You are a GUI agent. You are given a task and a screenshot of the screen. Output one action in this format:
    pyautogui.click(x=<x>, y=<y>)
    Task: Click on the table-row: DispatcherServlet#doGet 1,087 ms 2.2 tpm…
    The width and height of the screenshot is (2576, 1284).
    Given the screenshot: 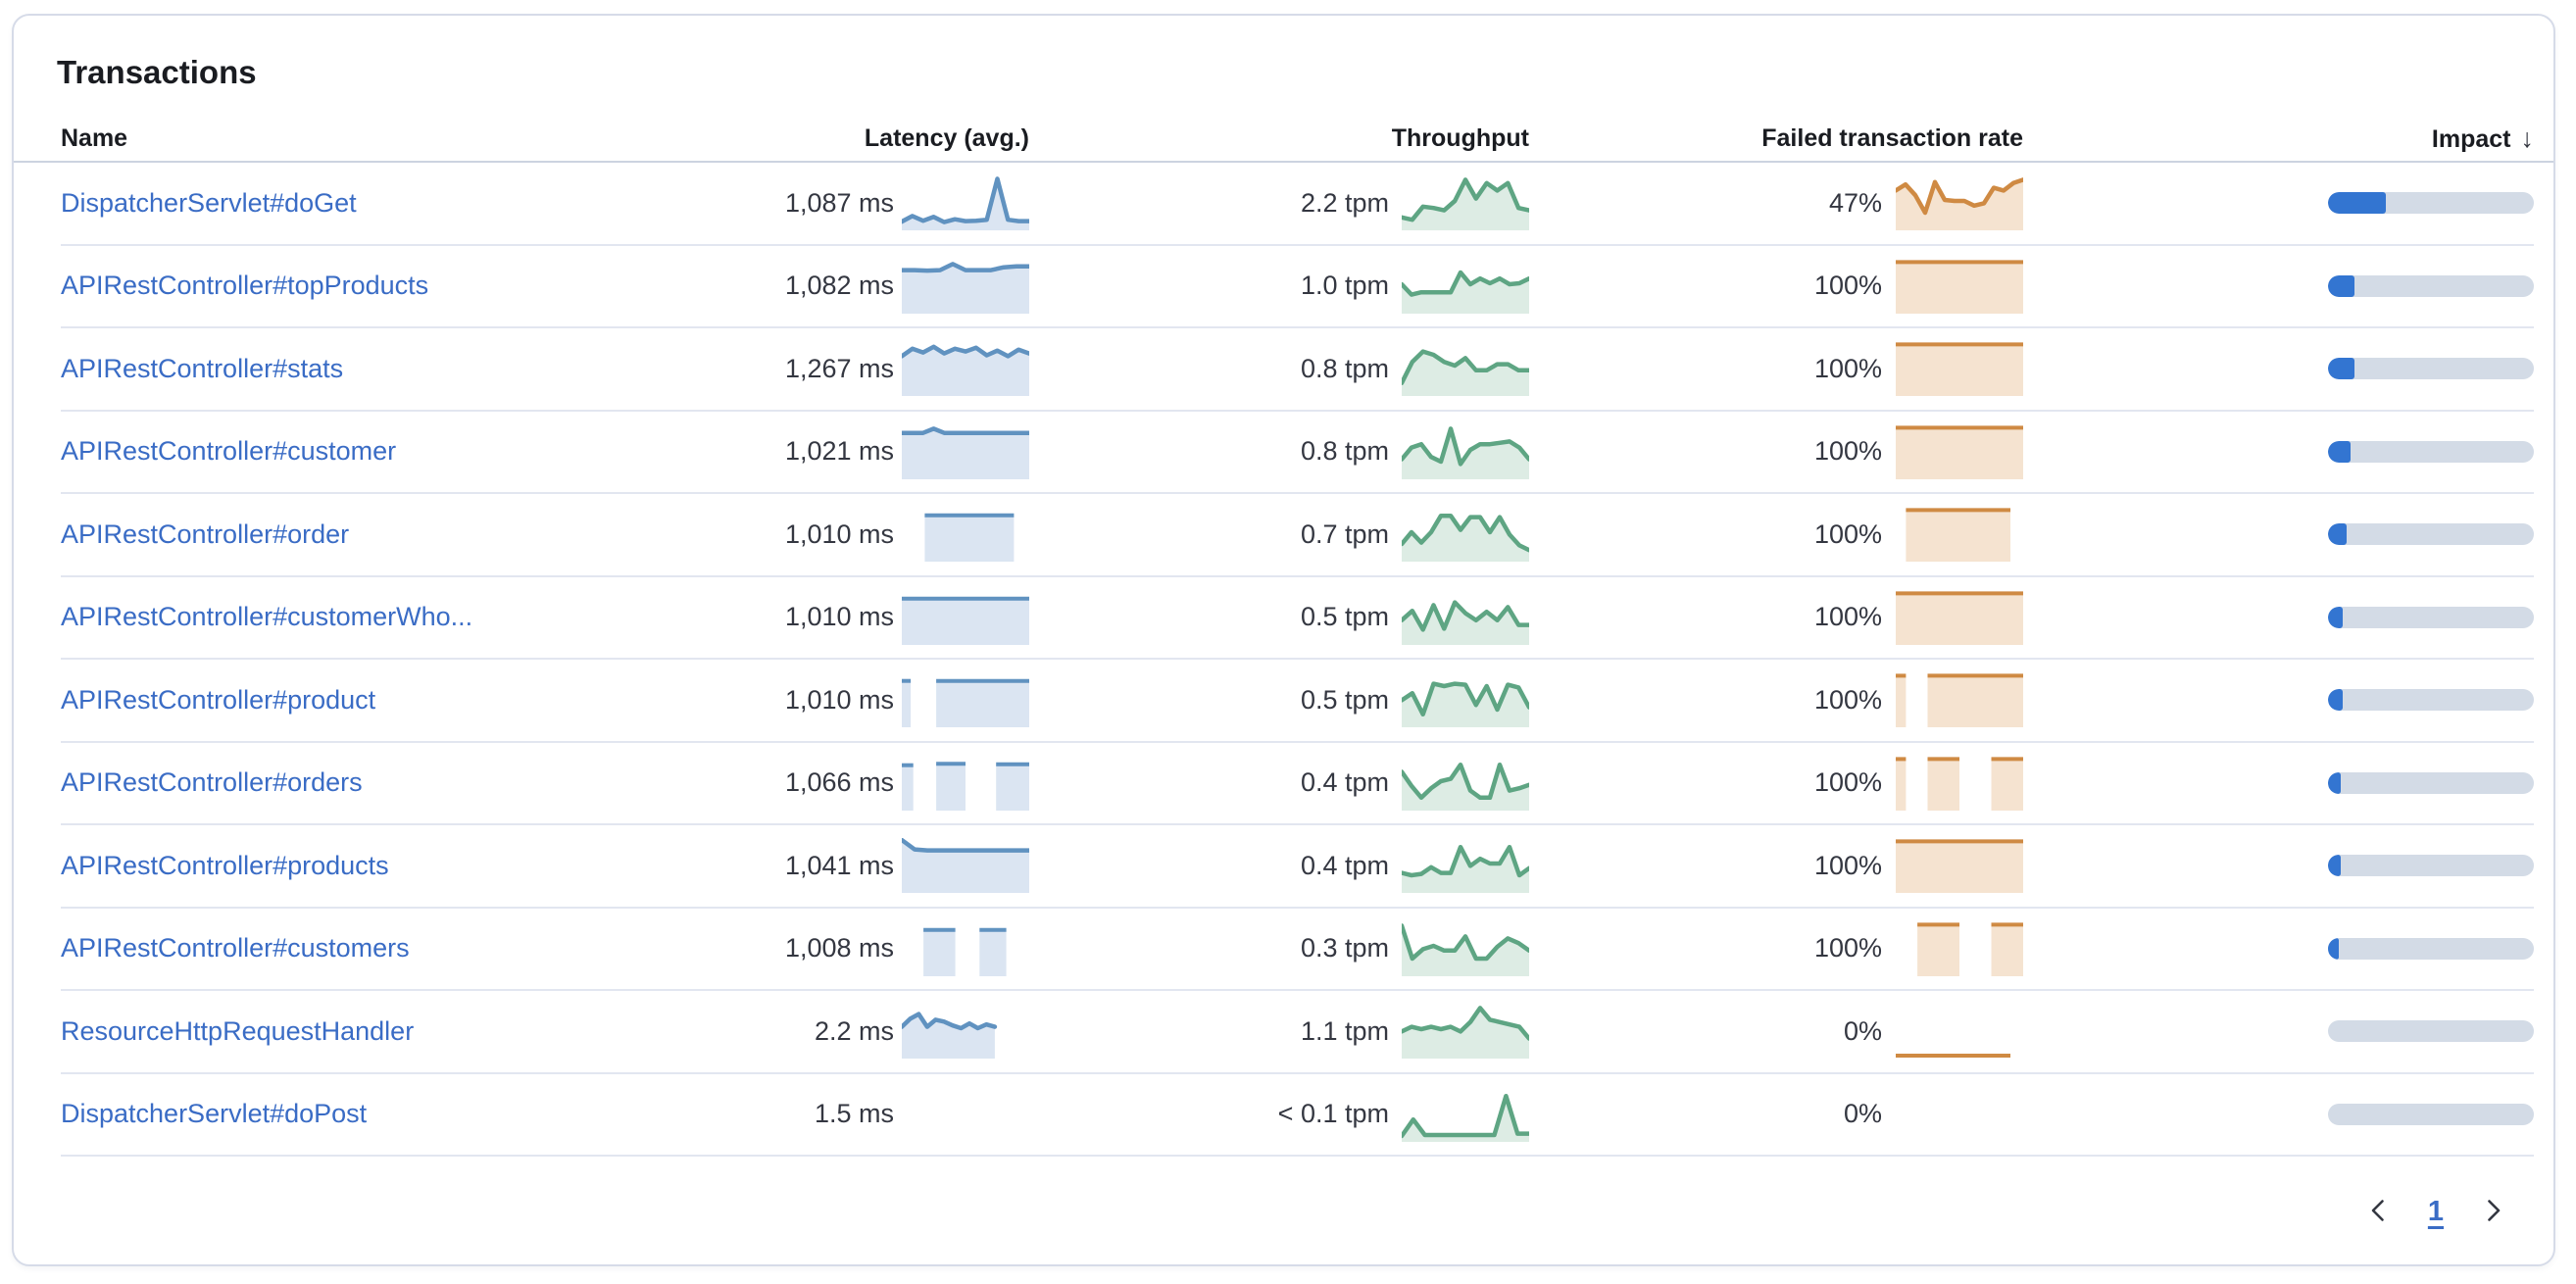 What is the action you would take?
    pyautogui.click(x=1297, y=204)
    